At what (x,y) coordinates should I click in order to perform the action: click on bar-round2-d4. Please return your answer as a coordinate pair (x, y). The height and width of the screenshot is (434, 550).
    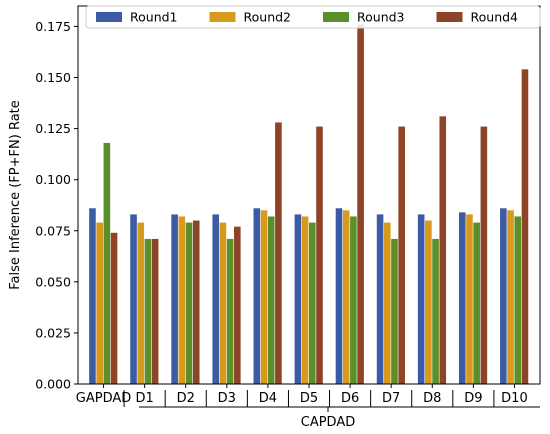
    Looking at the image, I should click on (264, 297).